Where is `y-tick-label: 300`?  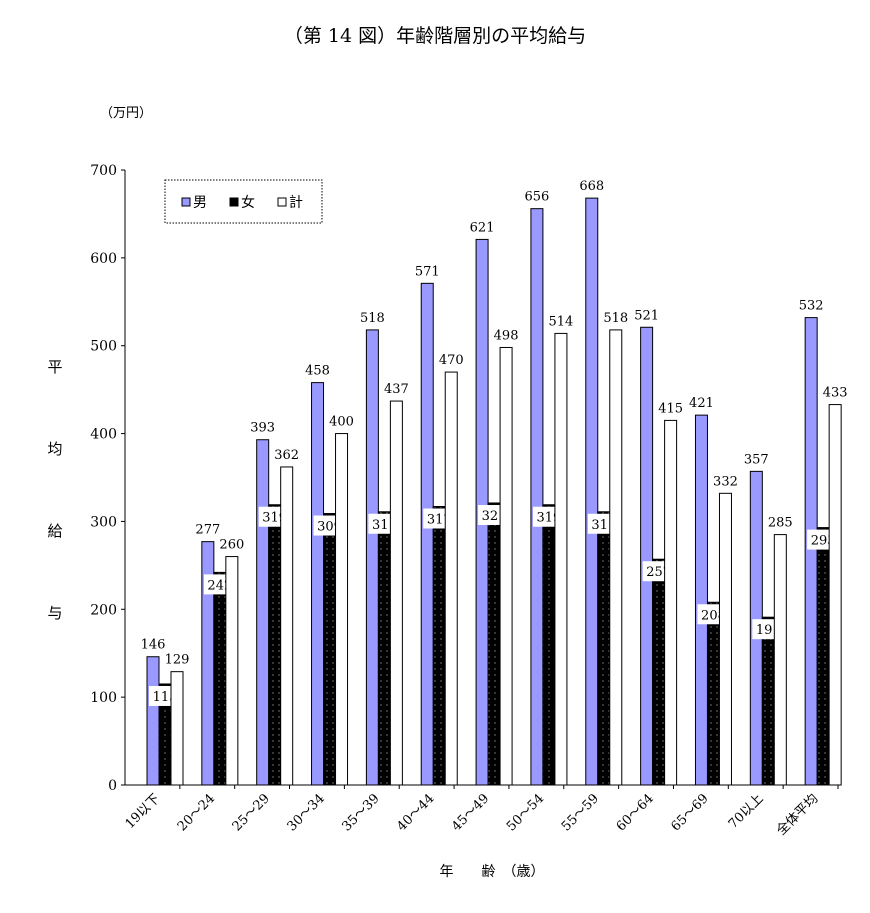
y-tick-label: 300 is located at coordinates (103, 522).